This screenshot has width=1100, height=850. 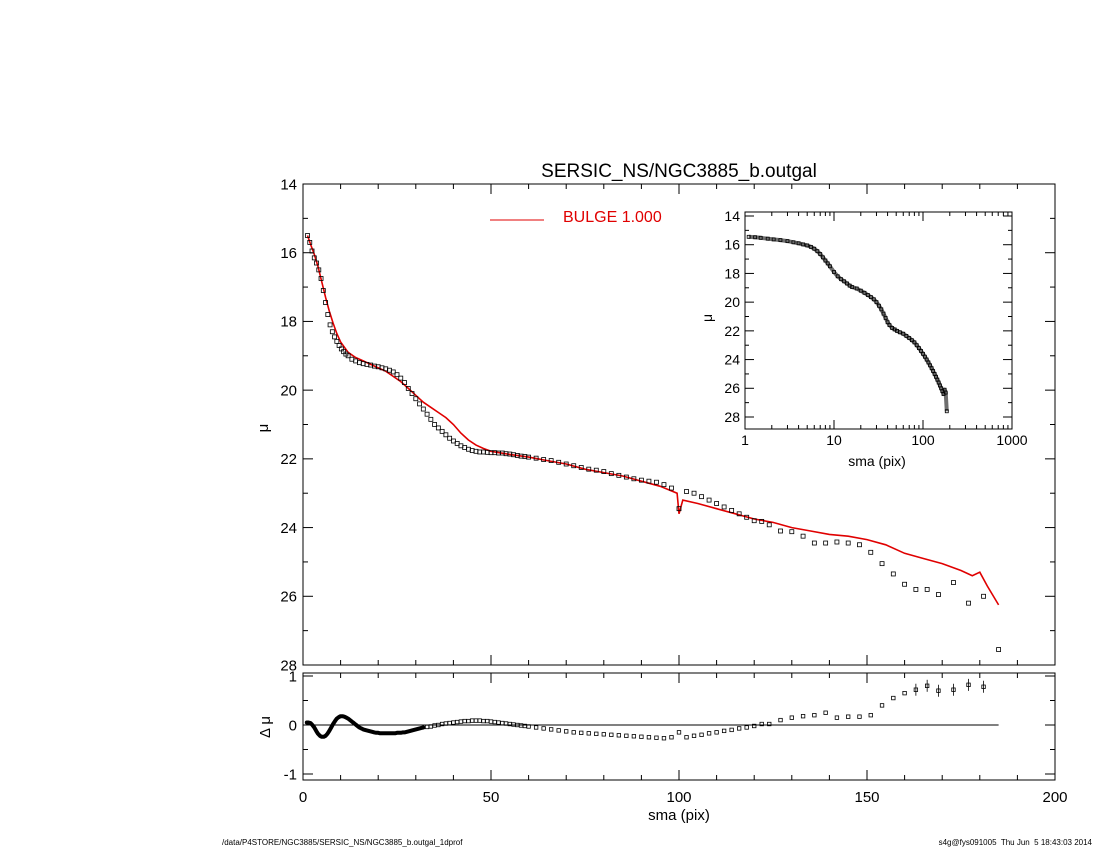 What do you see at coordinates (732, 388) in the screenshot?
I see `y-tick-label: 26` at bounding box center [732, 388].